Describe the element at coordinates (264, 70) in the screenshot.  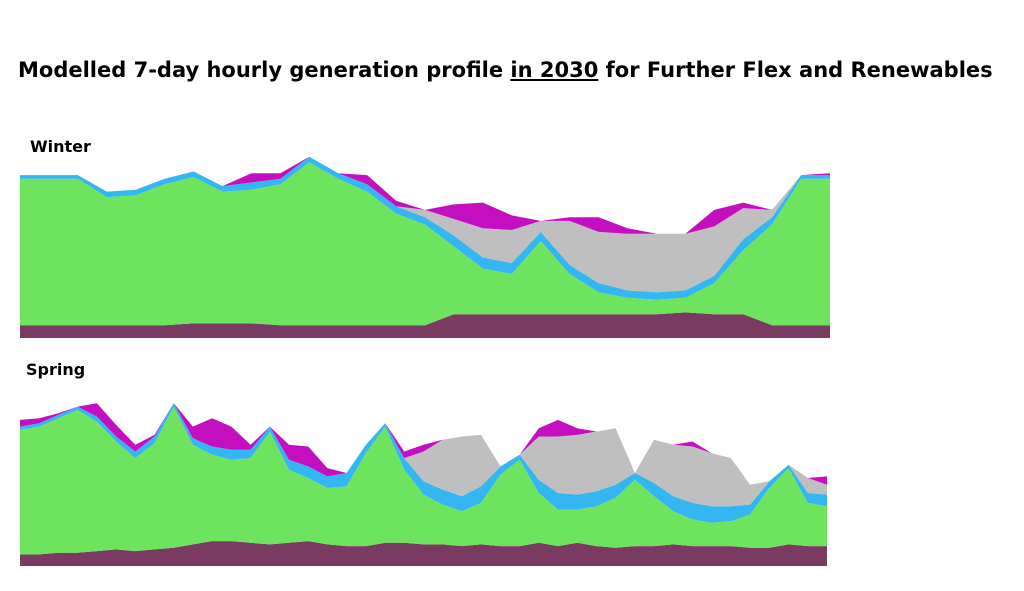
I see `title-prefix: Modelled 7-day hourly generation profile` at that location.